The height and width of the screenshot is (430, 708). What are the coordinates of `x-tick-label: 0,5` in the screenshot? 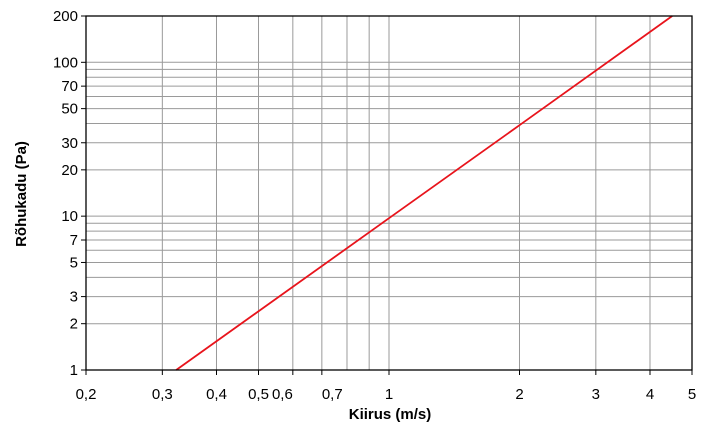 It's located at (258, 394).